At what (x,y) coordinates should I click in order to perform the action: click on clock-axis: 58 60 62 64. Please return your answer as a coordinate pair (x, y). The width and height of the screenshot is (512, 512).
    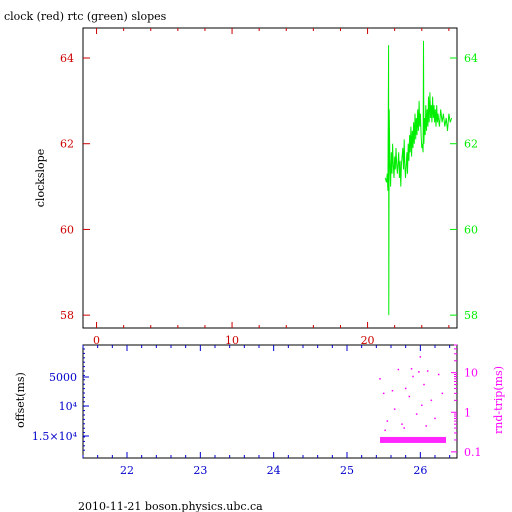
    Looking at the image, I should click on (75, 187).